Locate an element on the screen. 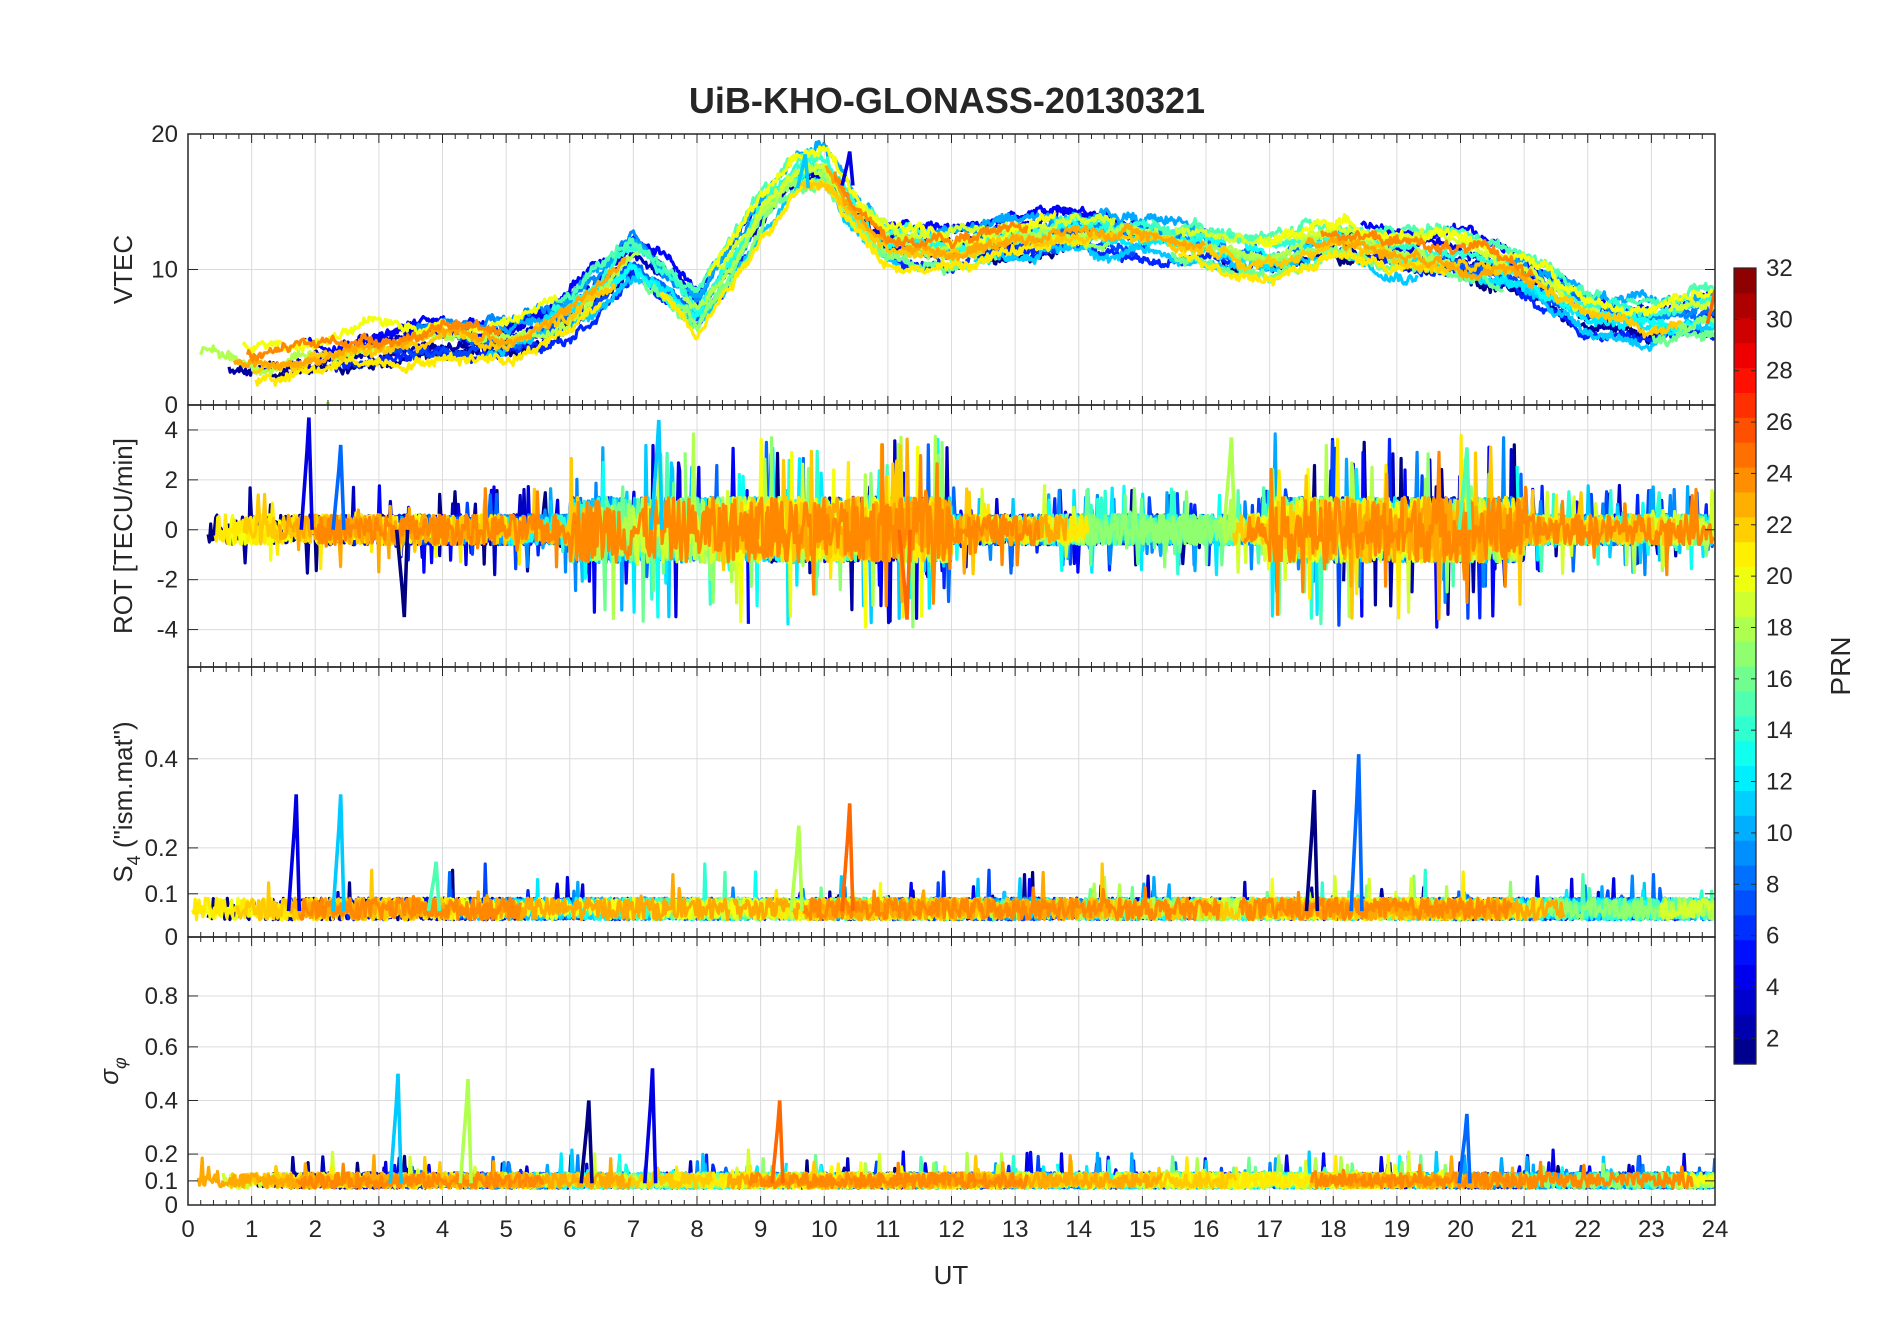 Image resolution: width=1902 pixels, height=1330 pixels. x-tick-label: 15 is located at coordinates (1142, 1229).